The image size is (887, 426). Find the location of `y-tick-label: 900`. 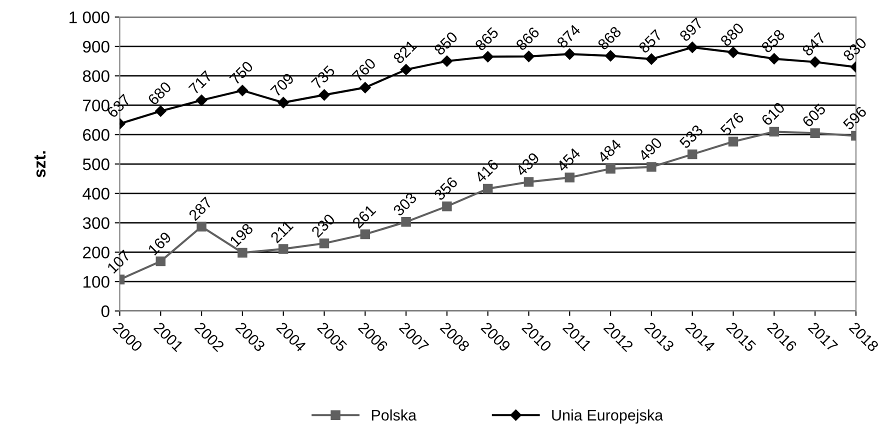

y-tick-label: 900 is located at coordinates (96, 46).